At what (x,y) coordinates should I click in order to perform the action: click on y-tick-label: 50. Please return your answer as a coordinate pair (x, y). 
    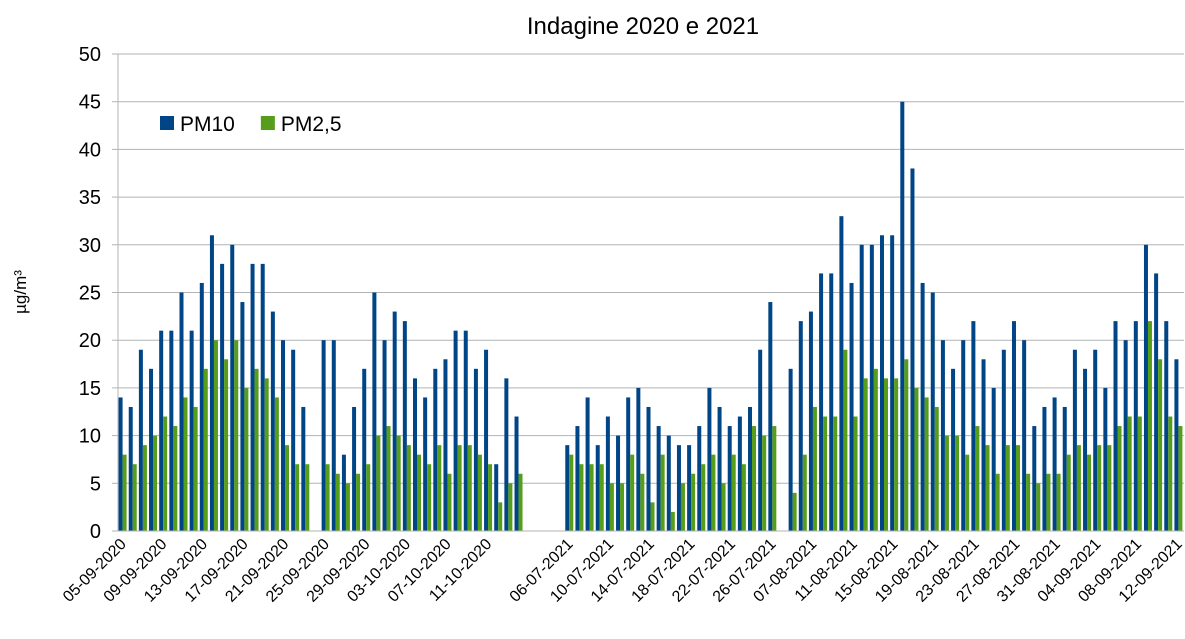
    Looking at the image, I should click on (90, 55).